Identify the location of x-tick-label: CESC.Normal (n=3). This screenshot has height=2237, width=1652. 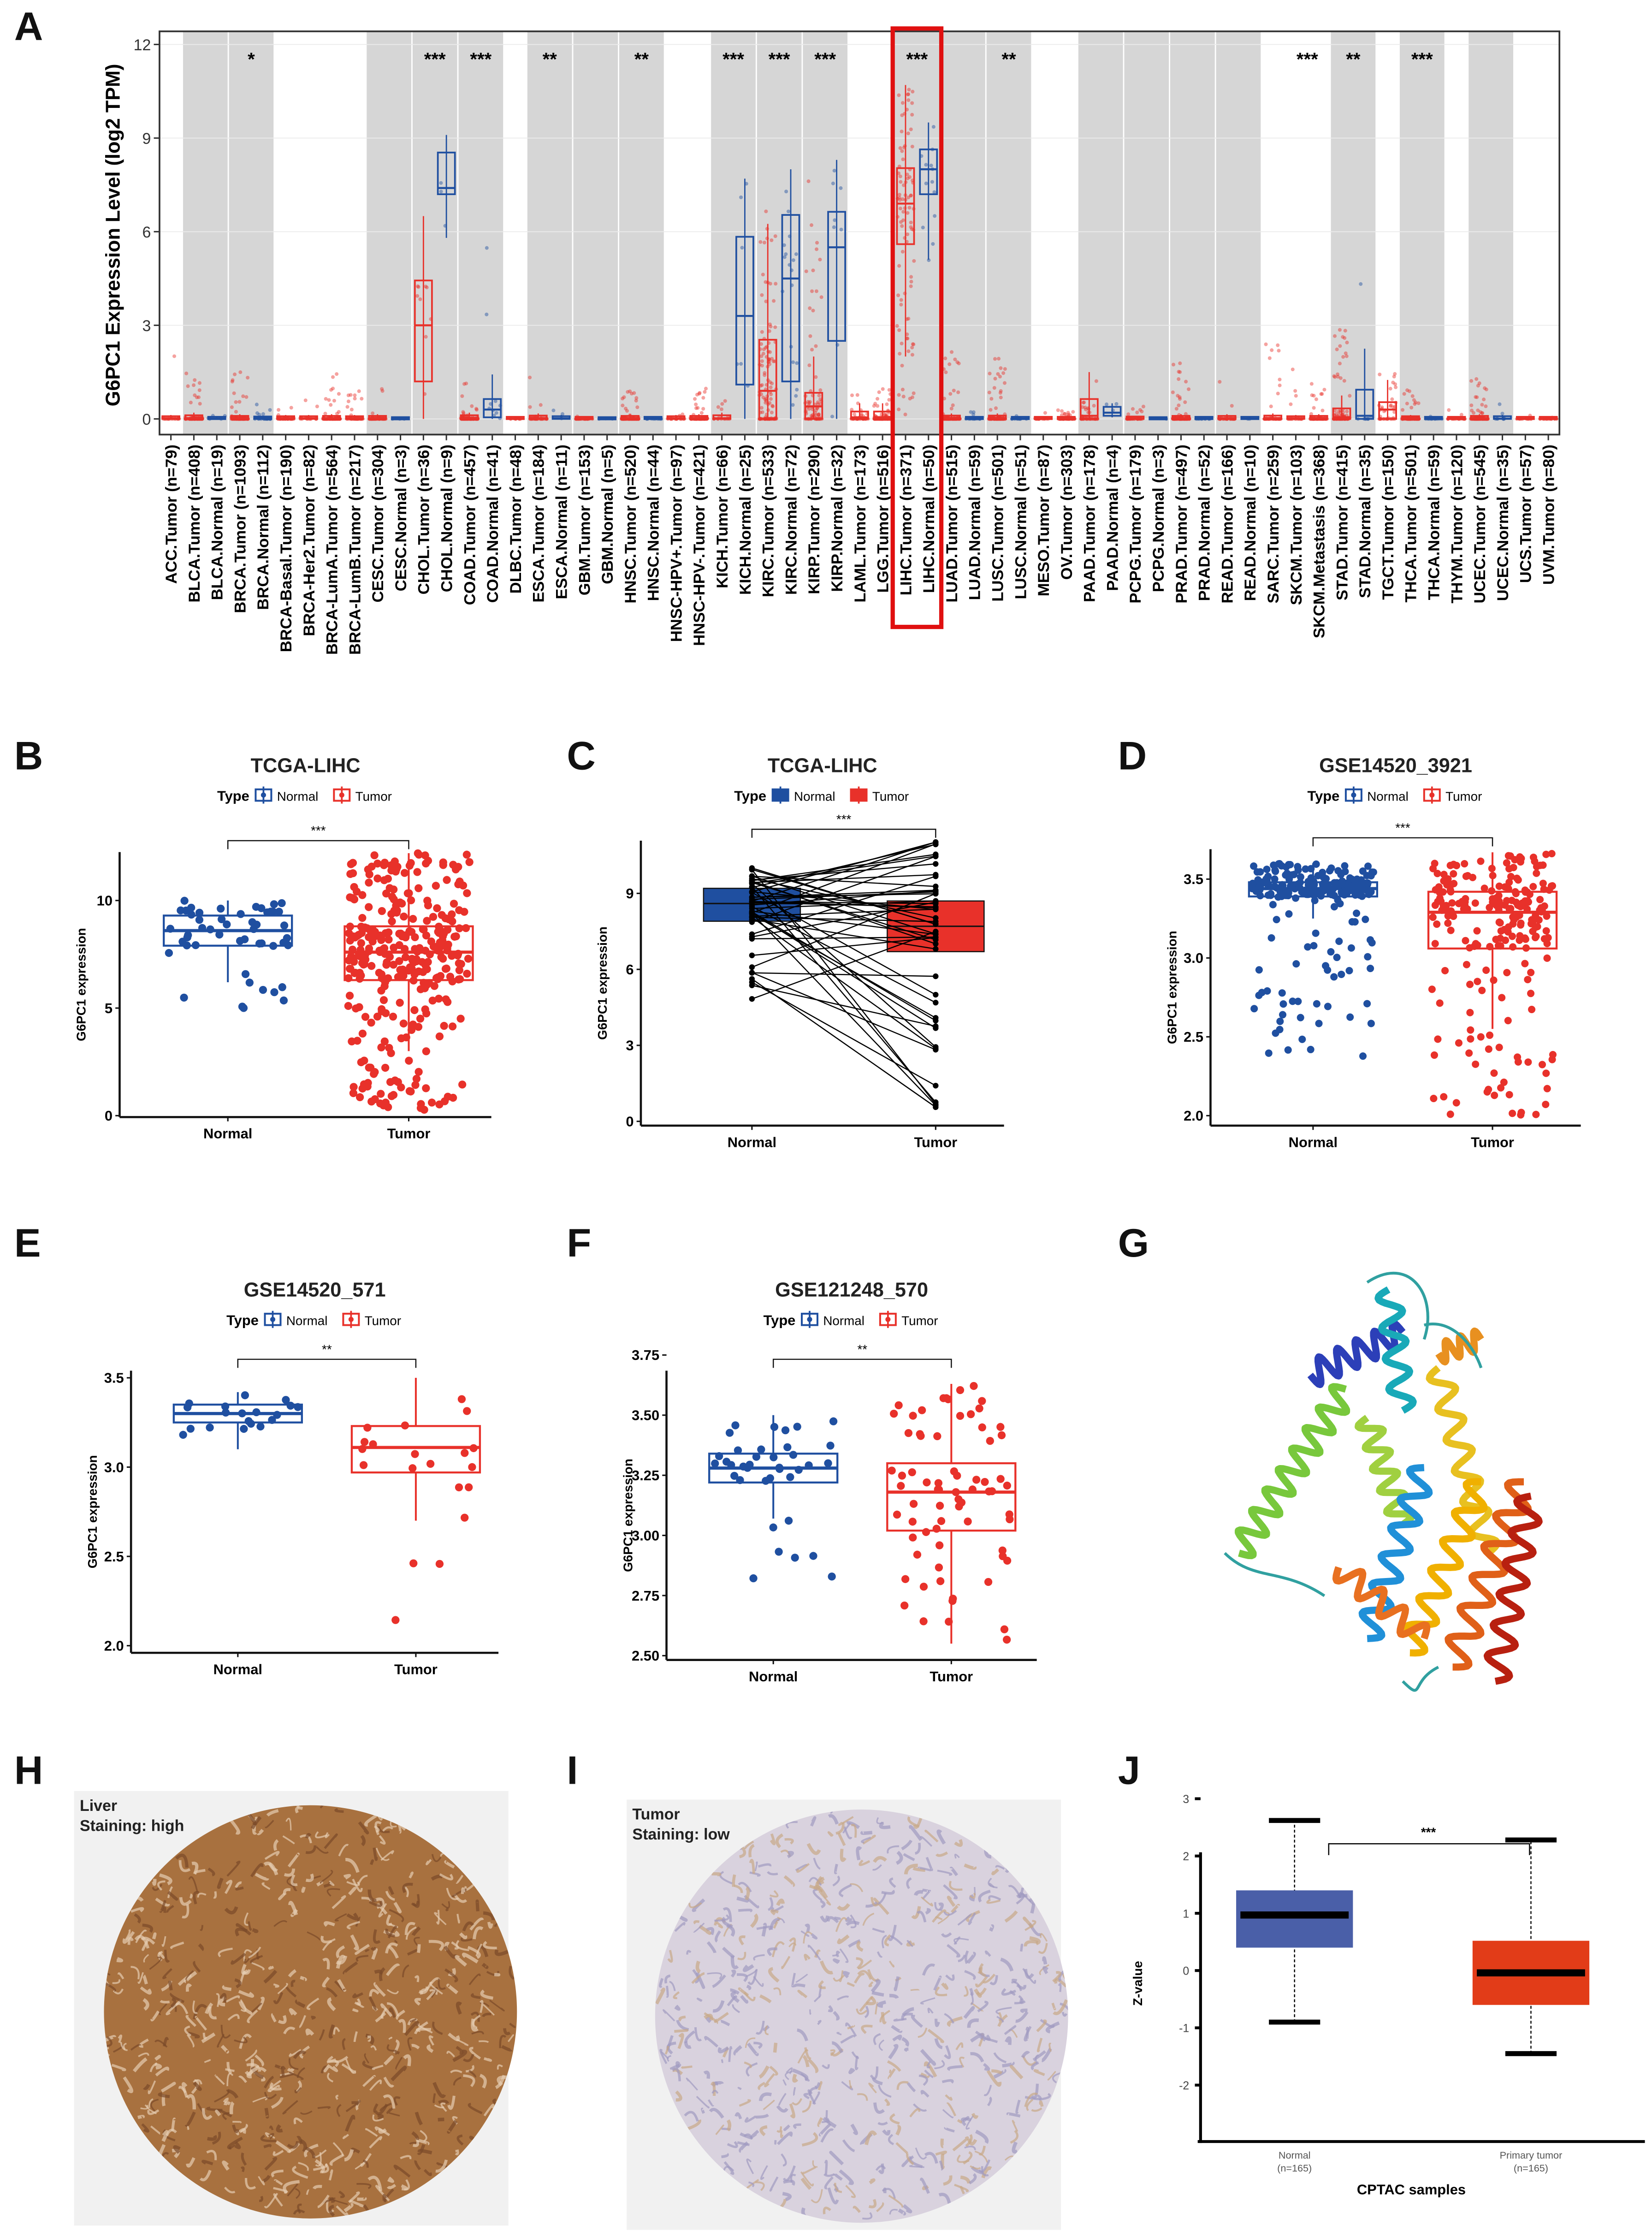
(401, 518).